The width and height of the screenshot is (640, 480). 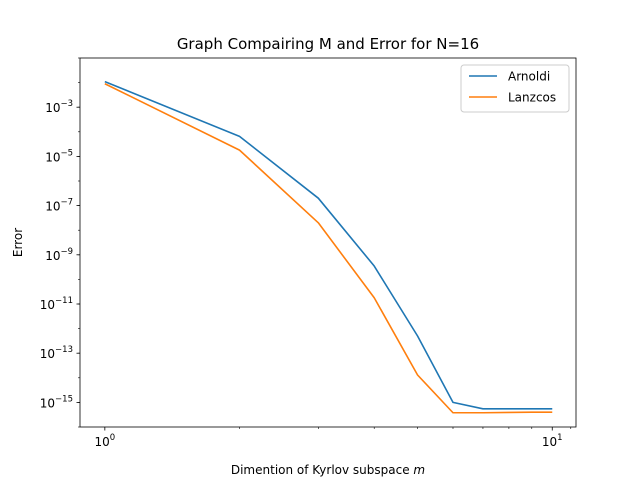 What do you see at coordinates (59, 206) in the screenshot?
I see `y-tick-label: 10⁻⁷` at bounding box center [59, 206].